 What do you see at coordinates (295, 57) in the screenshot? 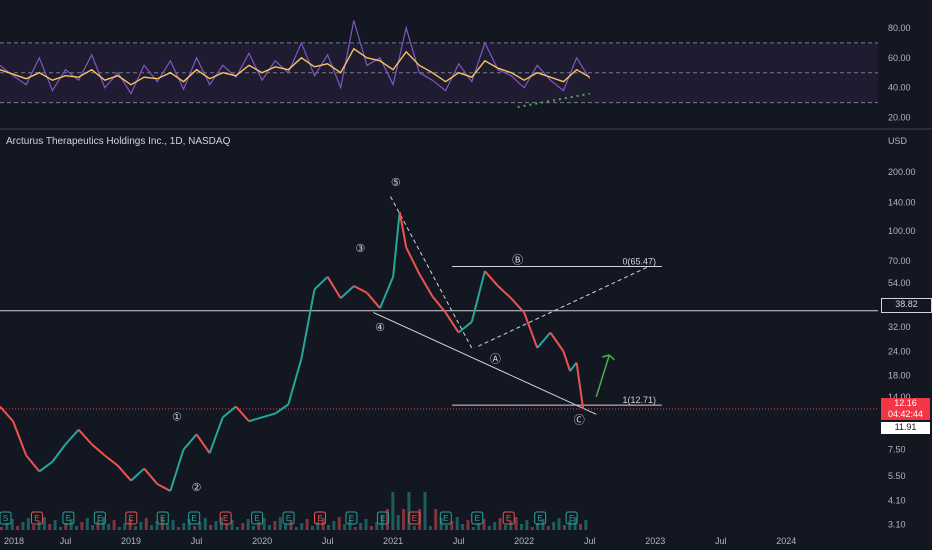
I see `oscillator-rsi-line` at bounding box center [295, 57].